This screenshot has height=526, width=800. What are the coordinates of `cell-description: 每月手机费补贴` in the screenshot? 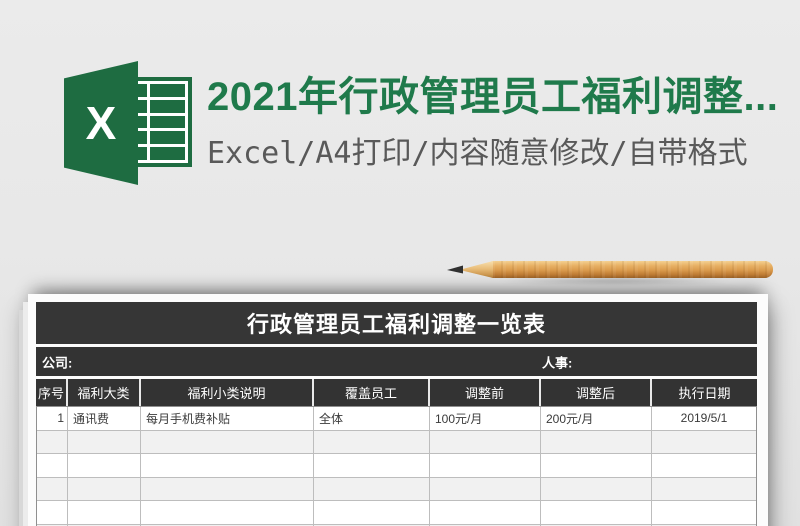 It's located at (226, 418).